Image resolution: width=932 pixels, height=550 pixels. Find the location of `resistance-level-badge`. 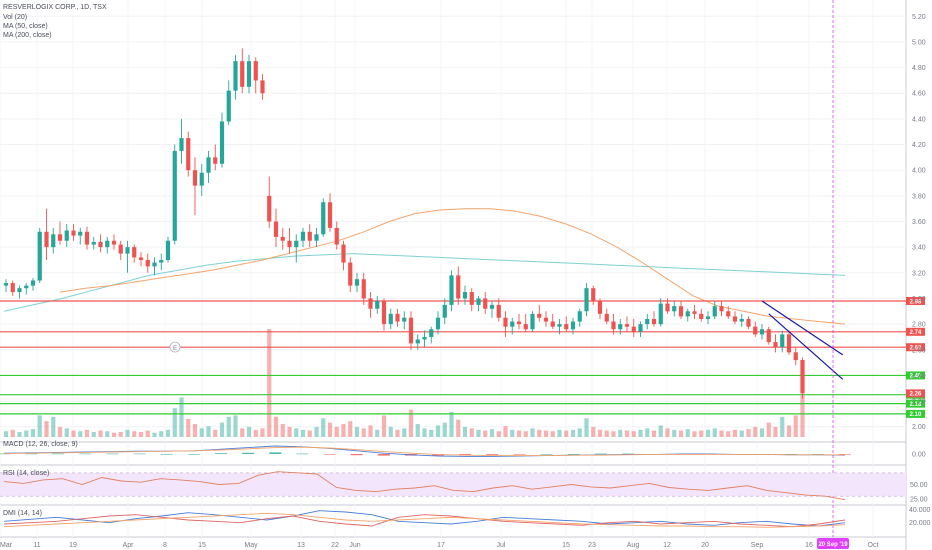

resistance-level-badge is located at coordinates (915, 347).